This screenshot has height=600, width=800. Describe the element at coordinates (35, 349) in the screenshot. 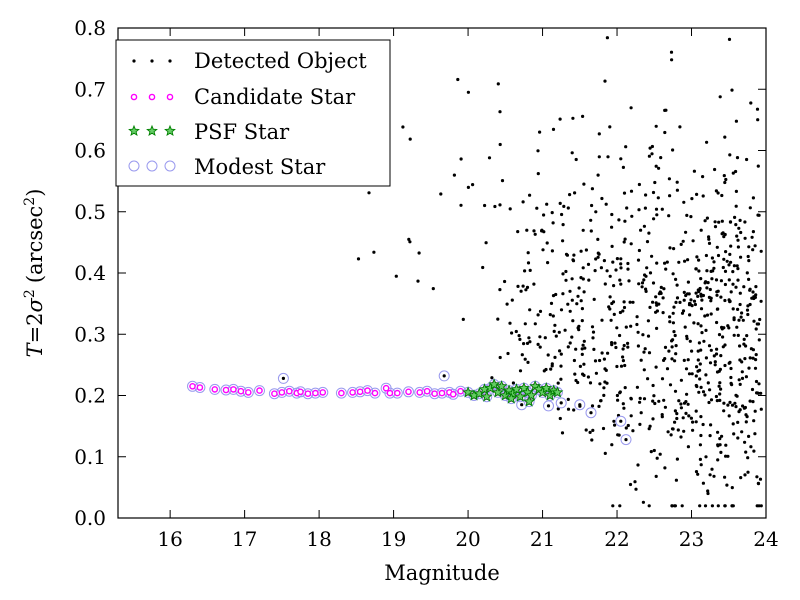

I see `y-axis-title-T: T` at that location.